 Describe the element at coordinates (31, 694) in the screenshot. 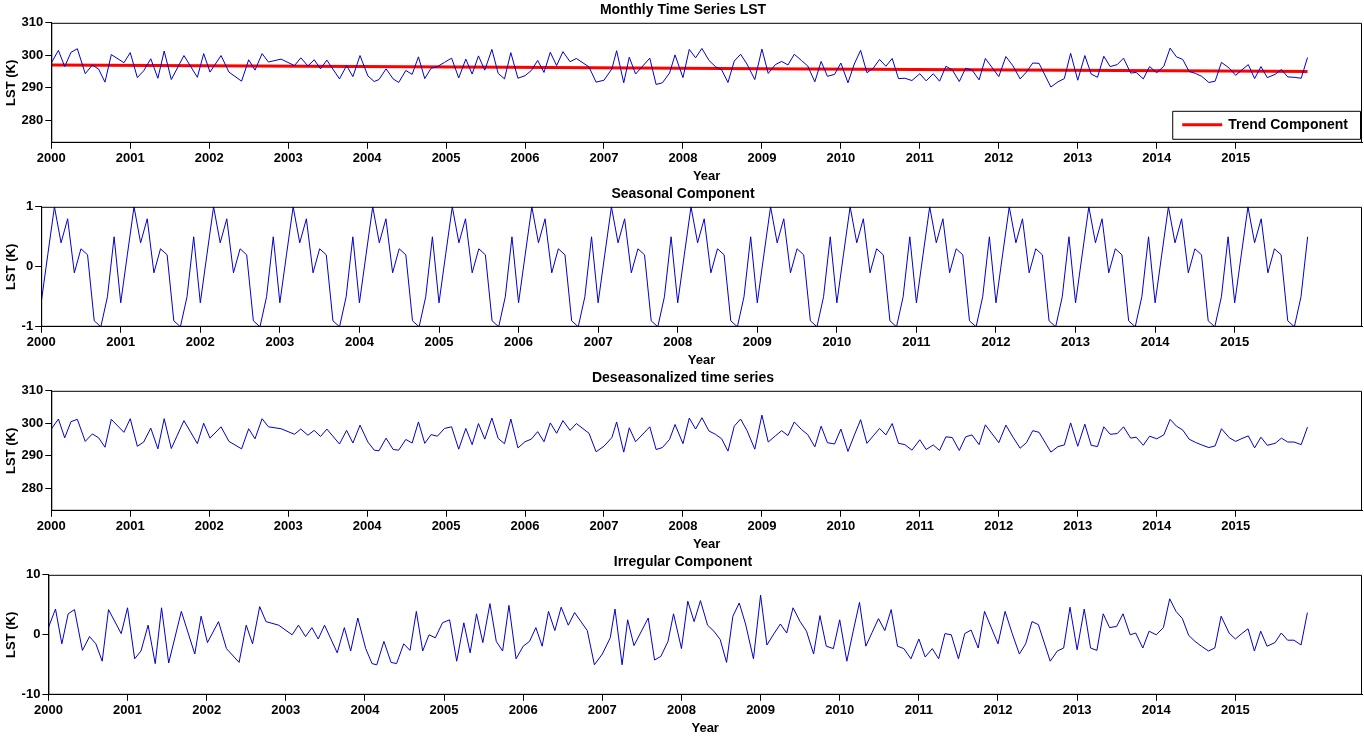

I see `y-tick-label: -10` at that location.